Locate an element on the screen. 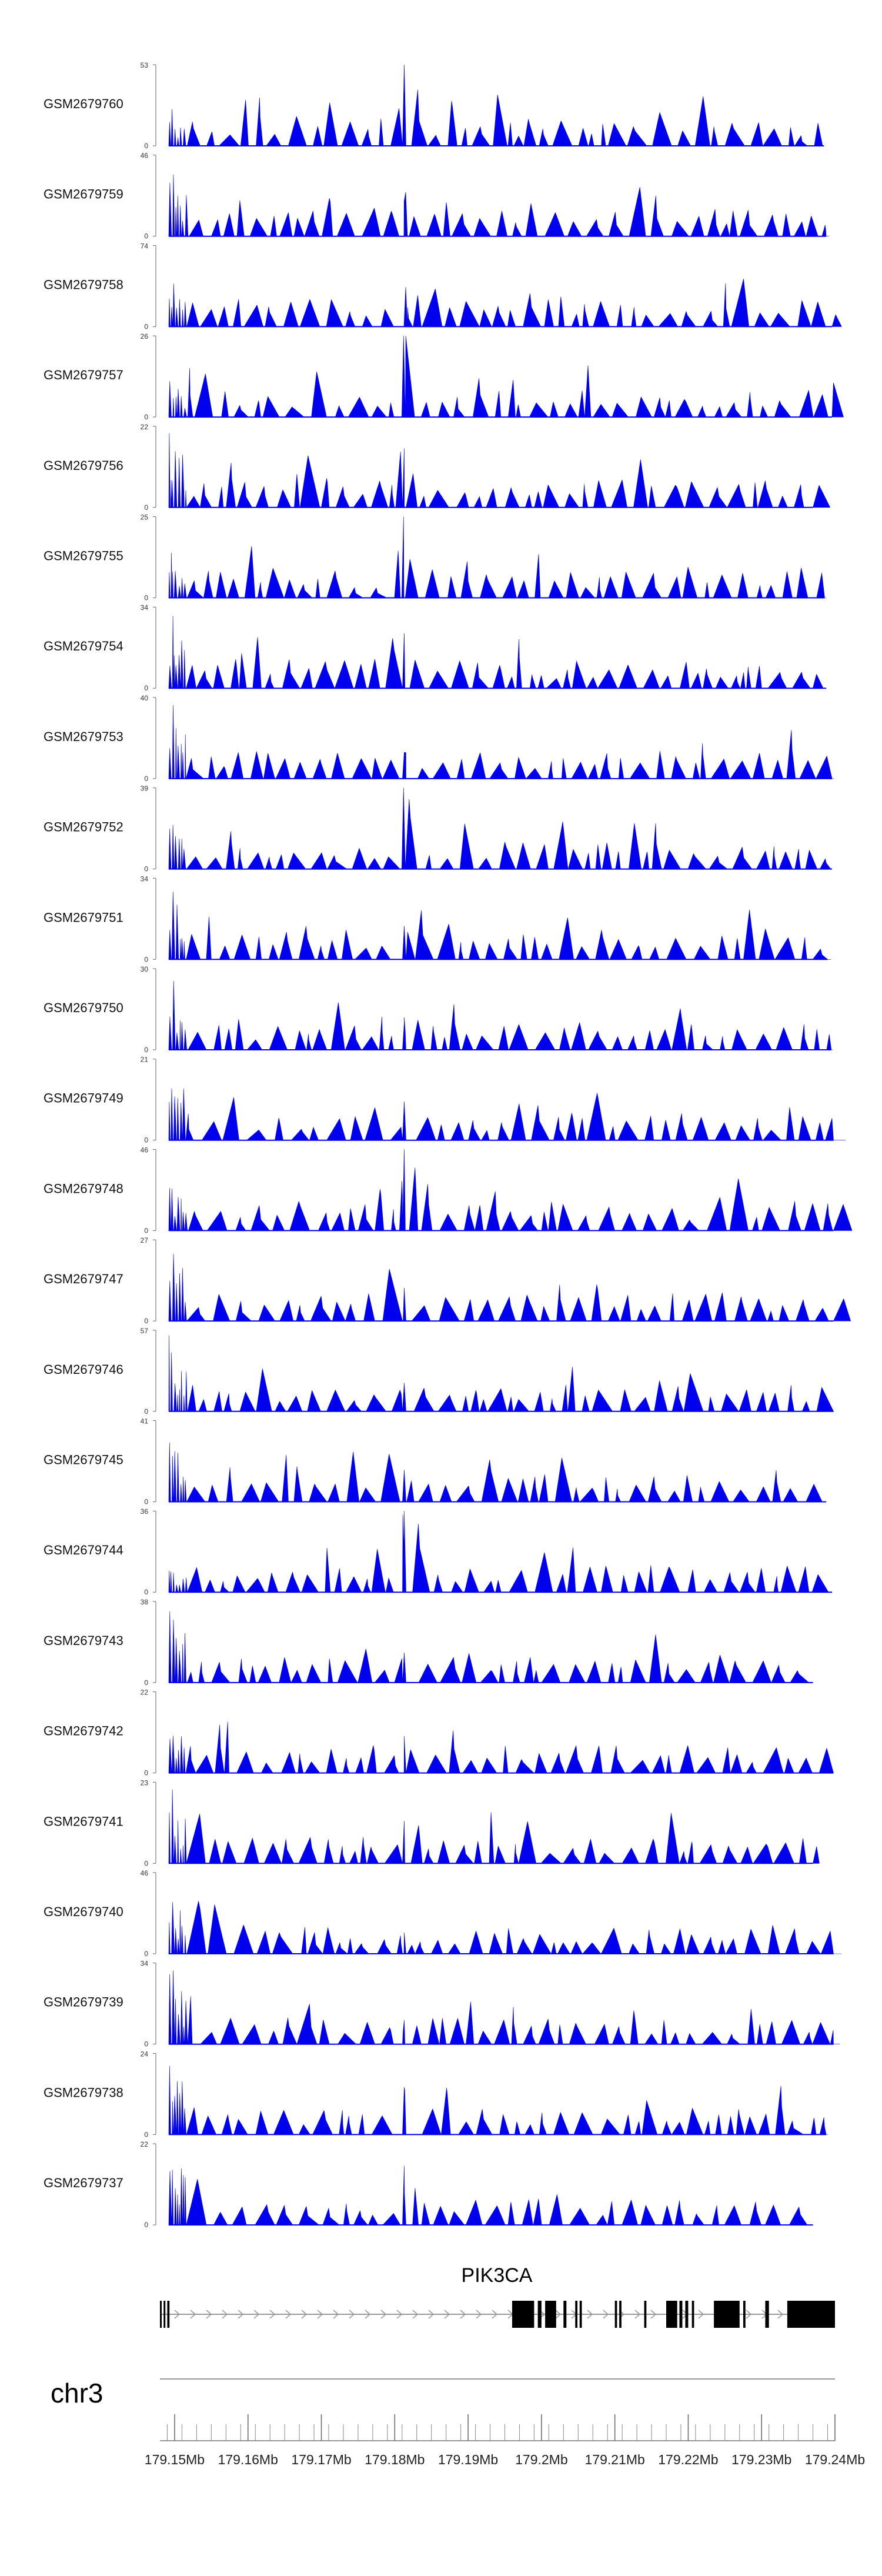 Image resolution: width=882 pixels, height=2576 pixels. track-max-label: 27 is located at coordinates (145, 1240).